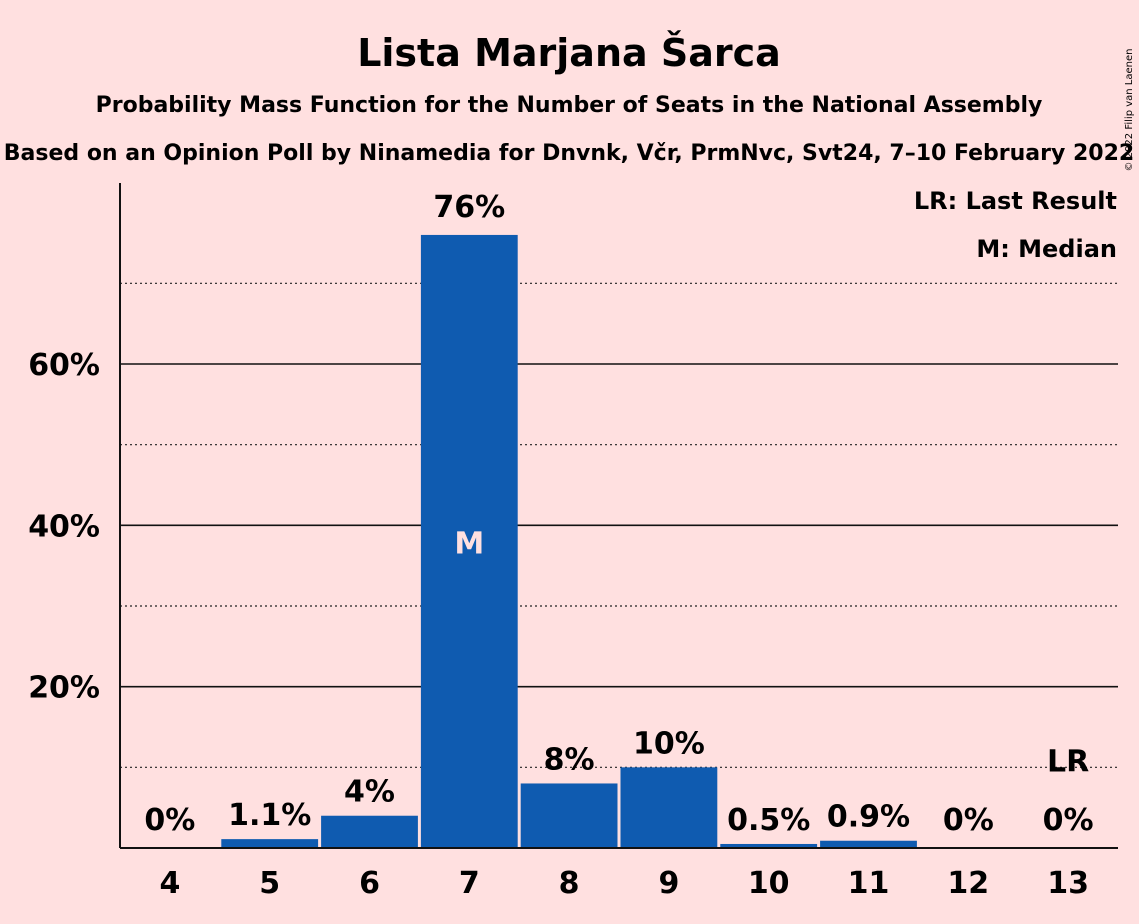  I want to click on value-label-10: 0.5%, so click(768, 820).